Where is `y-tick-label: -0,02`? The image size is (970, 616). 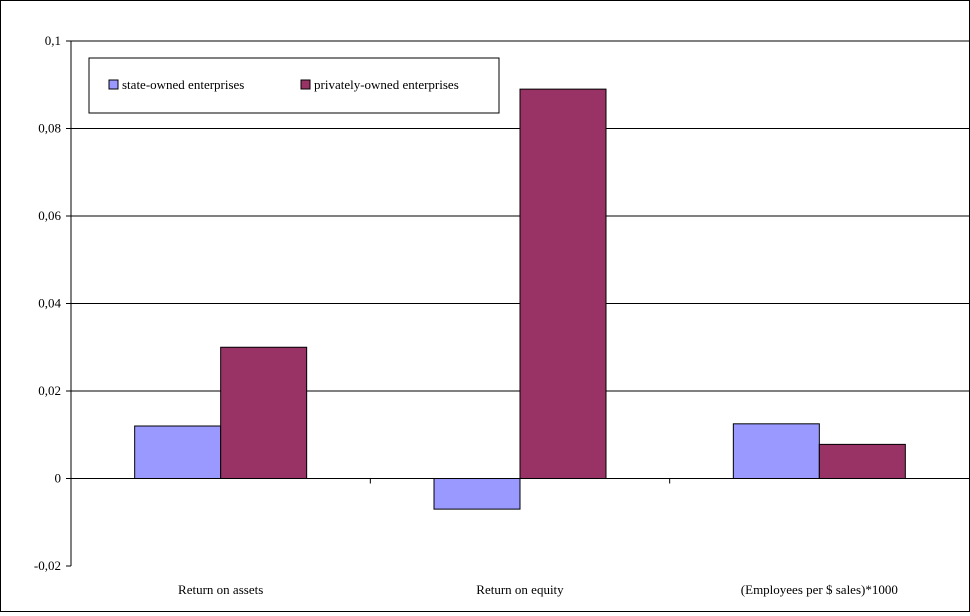
y-tick-label: -0,02 is located at coordinates (47, 565).